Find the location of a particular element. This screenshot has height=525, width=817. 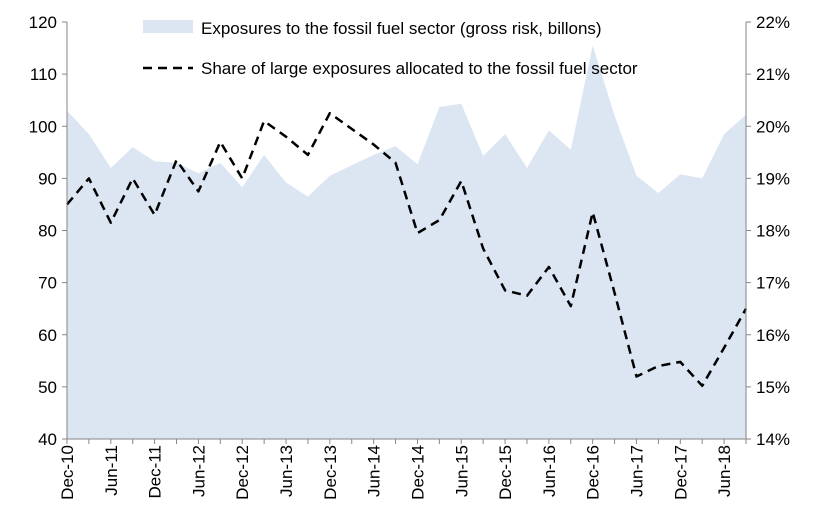

y-tick-label: 110 is located at coordinates (43, 74).